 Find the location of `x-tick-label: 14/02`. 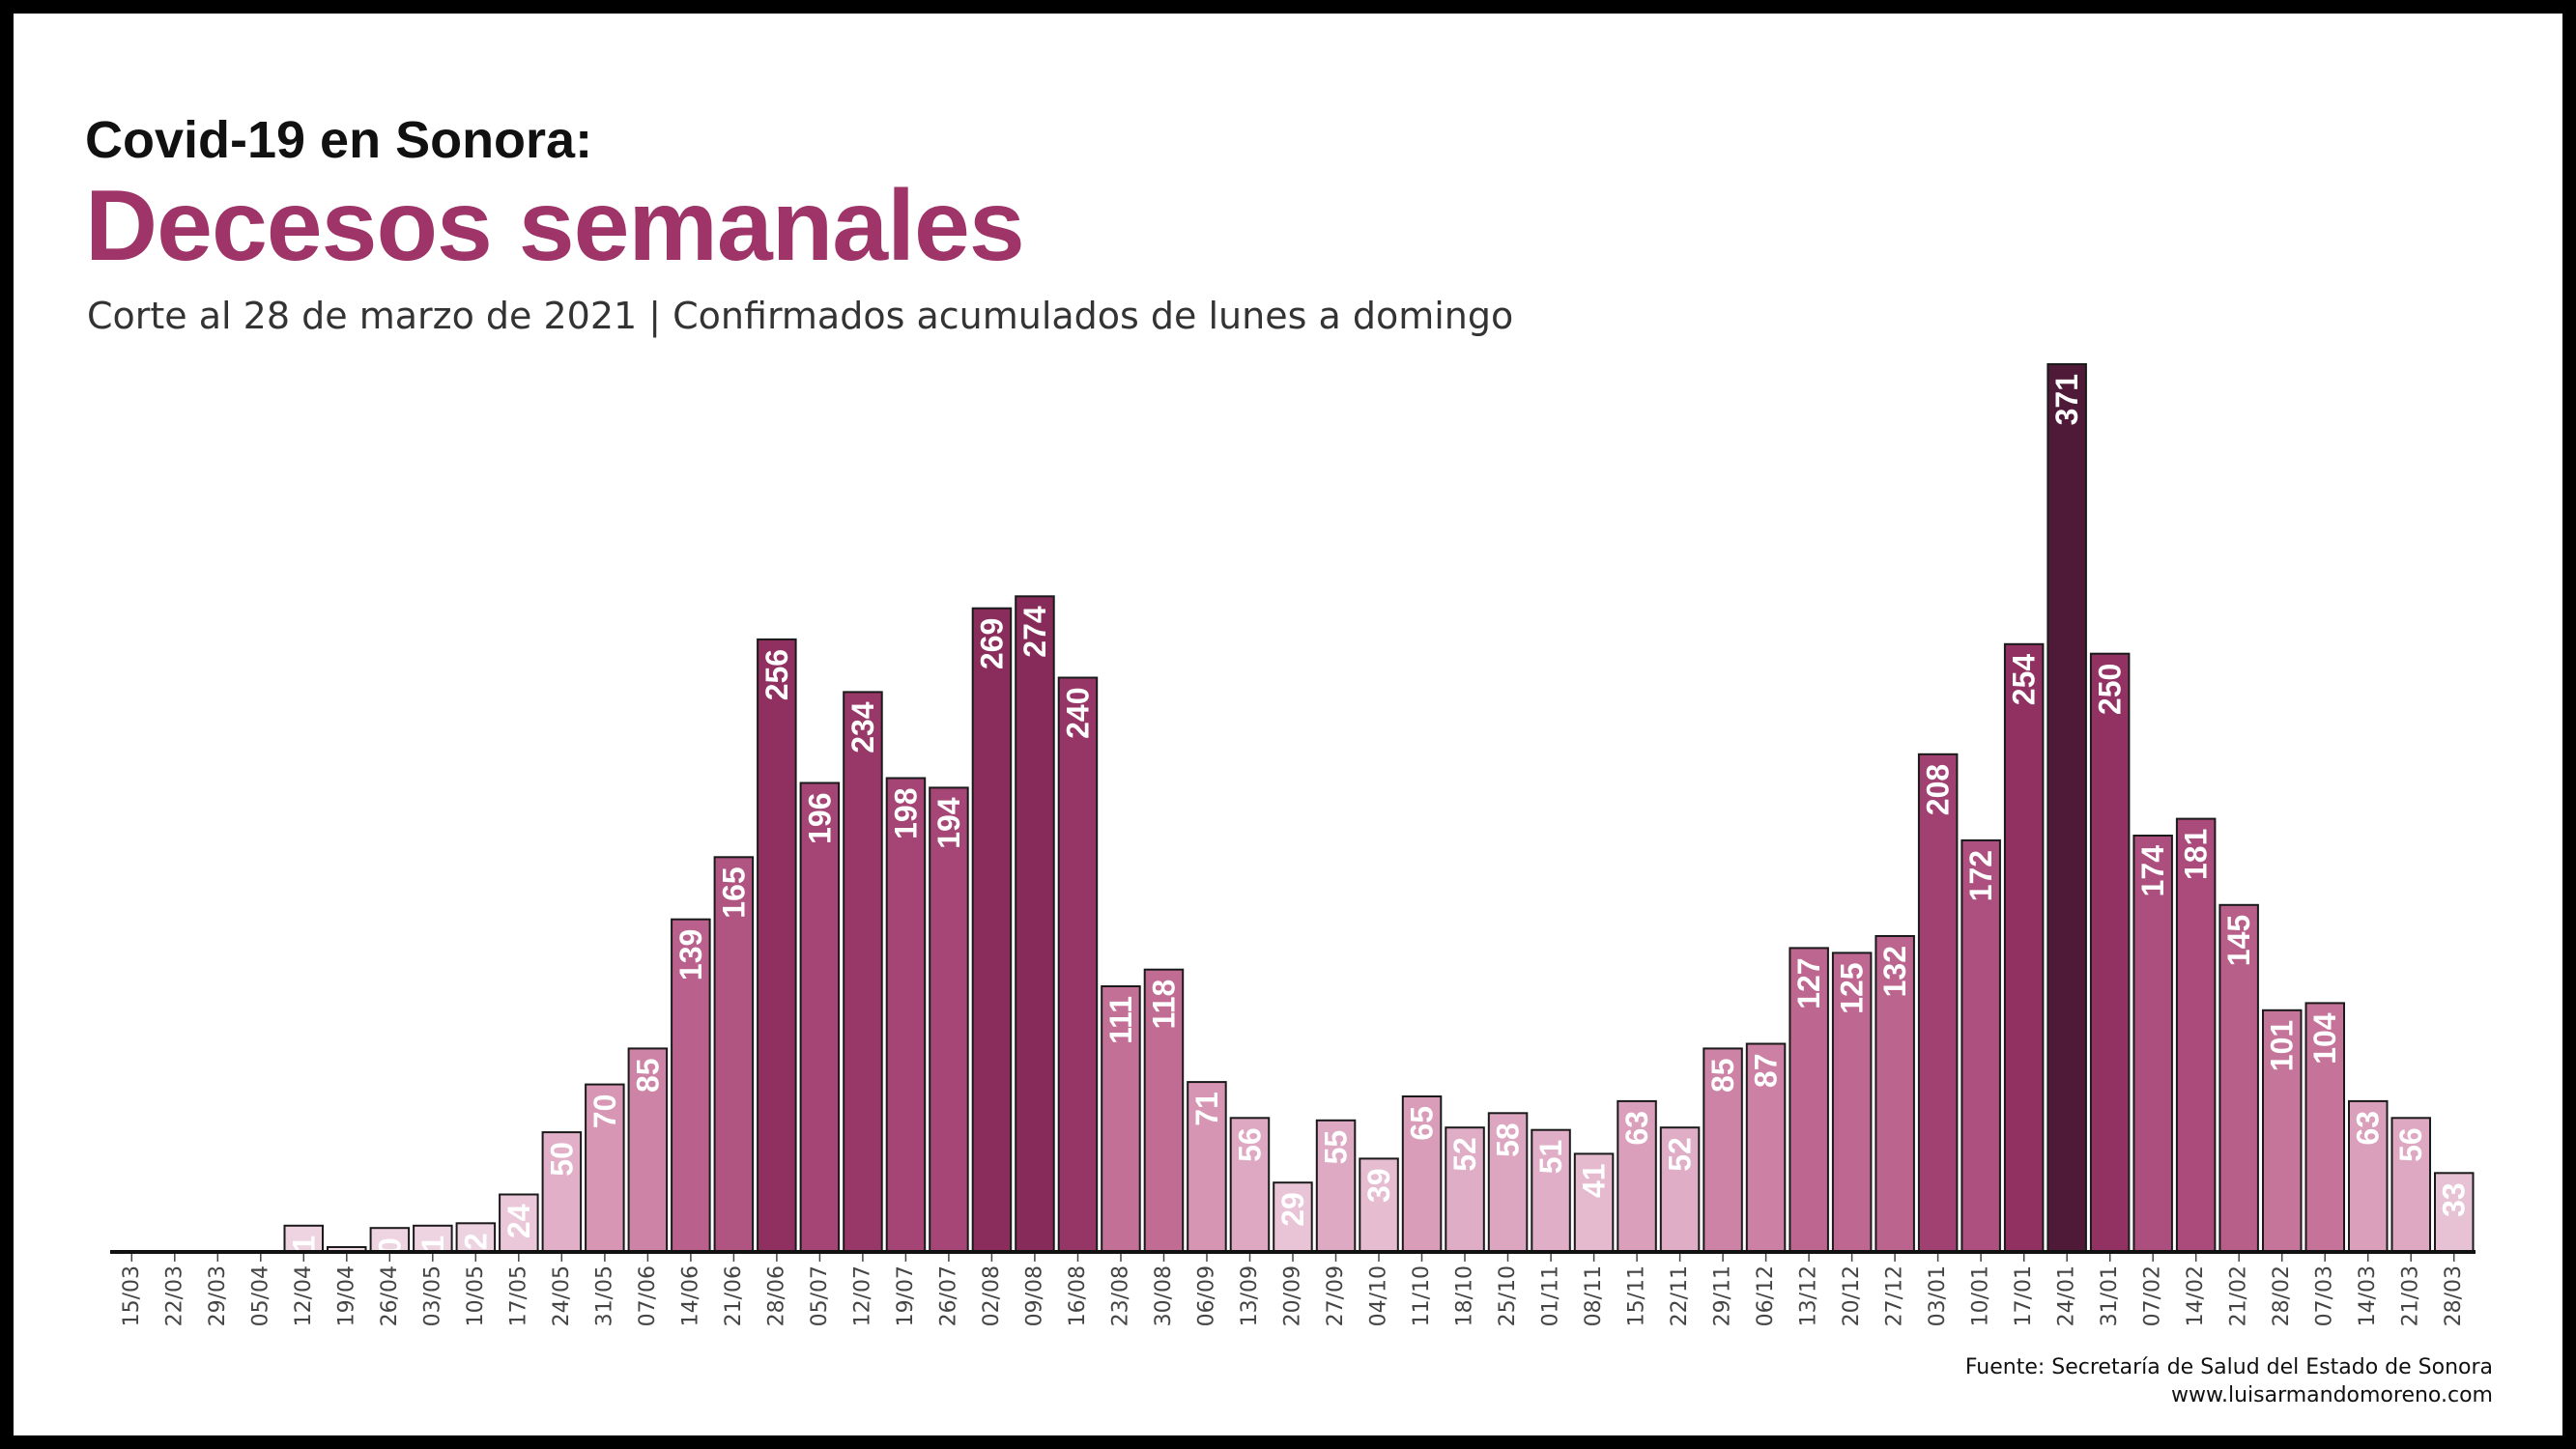

x-tick-label: 14/02 is located at coordinates (2196, 1295).